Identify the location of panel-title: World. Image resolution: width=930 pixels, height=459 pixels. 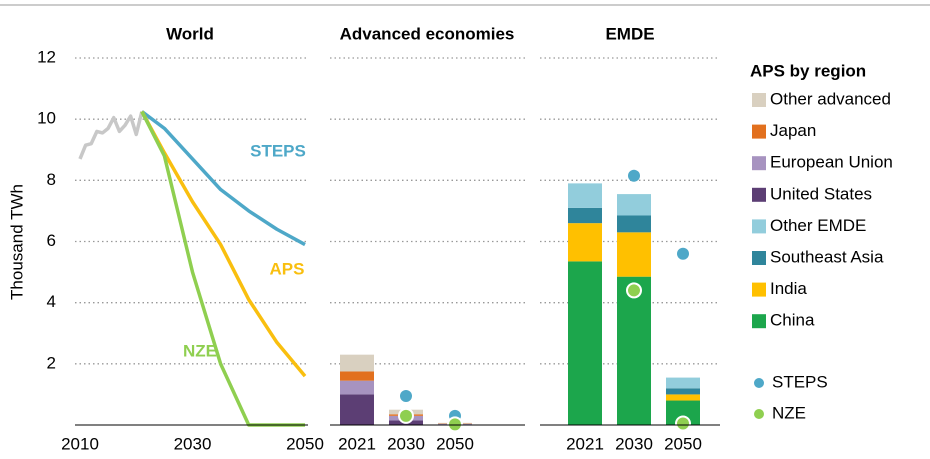
(190, 33).